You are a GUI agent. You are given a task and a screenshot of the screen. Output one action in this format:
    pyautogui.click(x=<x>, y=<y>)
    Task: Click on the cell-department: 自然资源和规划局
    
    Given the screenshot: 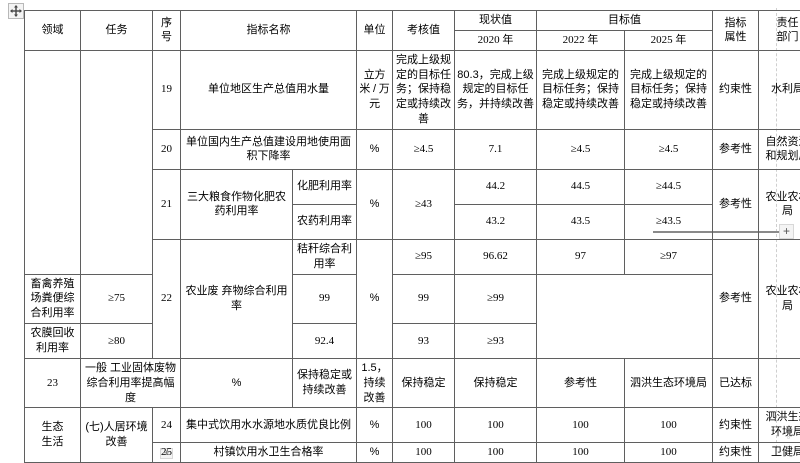 What is the action you would take?
    pyautogui.click(x=779, y=149)
    